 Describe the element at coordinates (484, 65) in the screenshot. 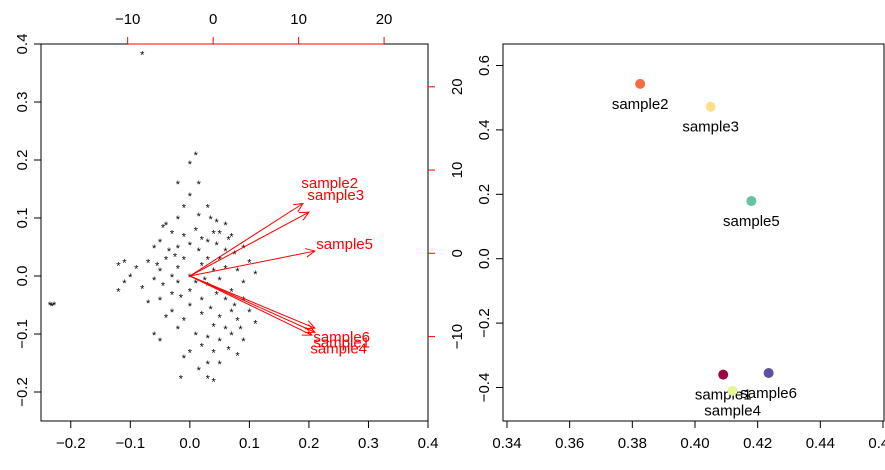

I see `y-tick-label: 0.6` at that location.